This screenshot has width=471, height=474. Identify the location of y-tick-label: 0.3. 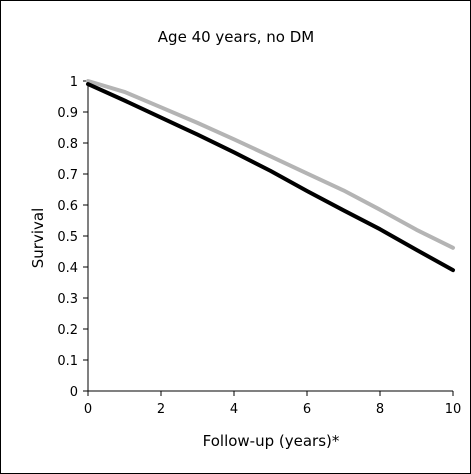
(67, 299).